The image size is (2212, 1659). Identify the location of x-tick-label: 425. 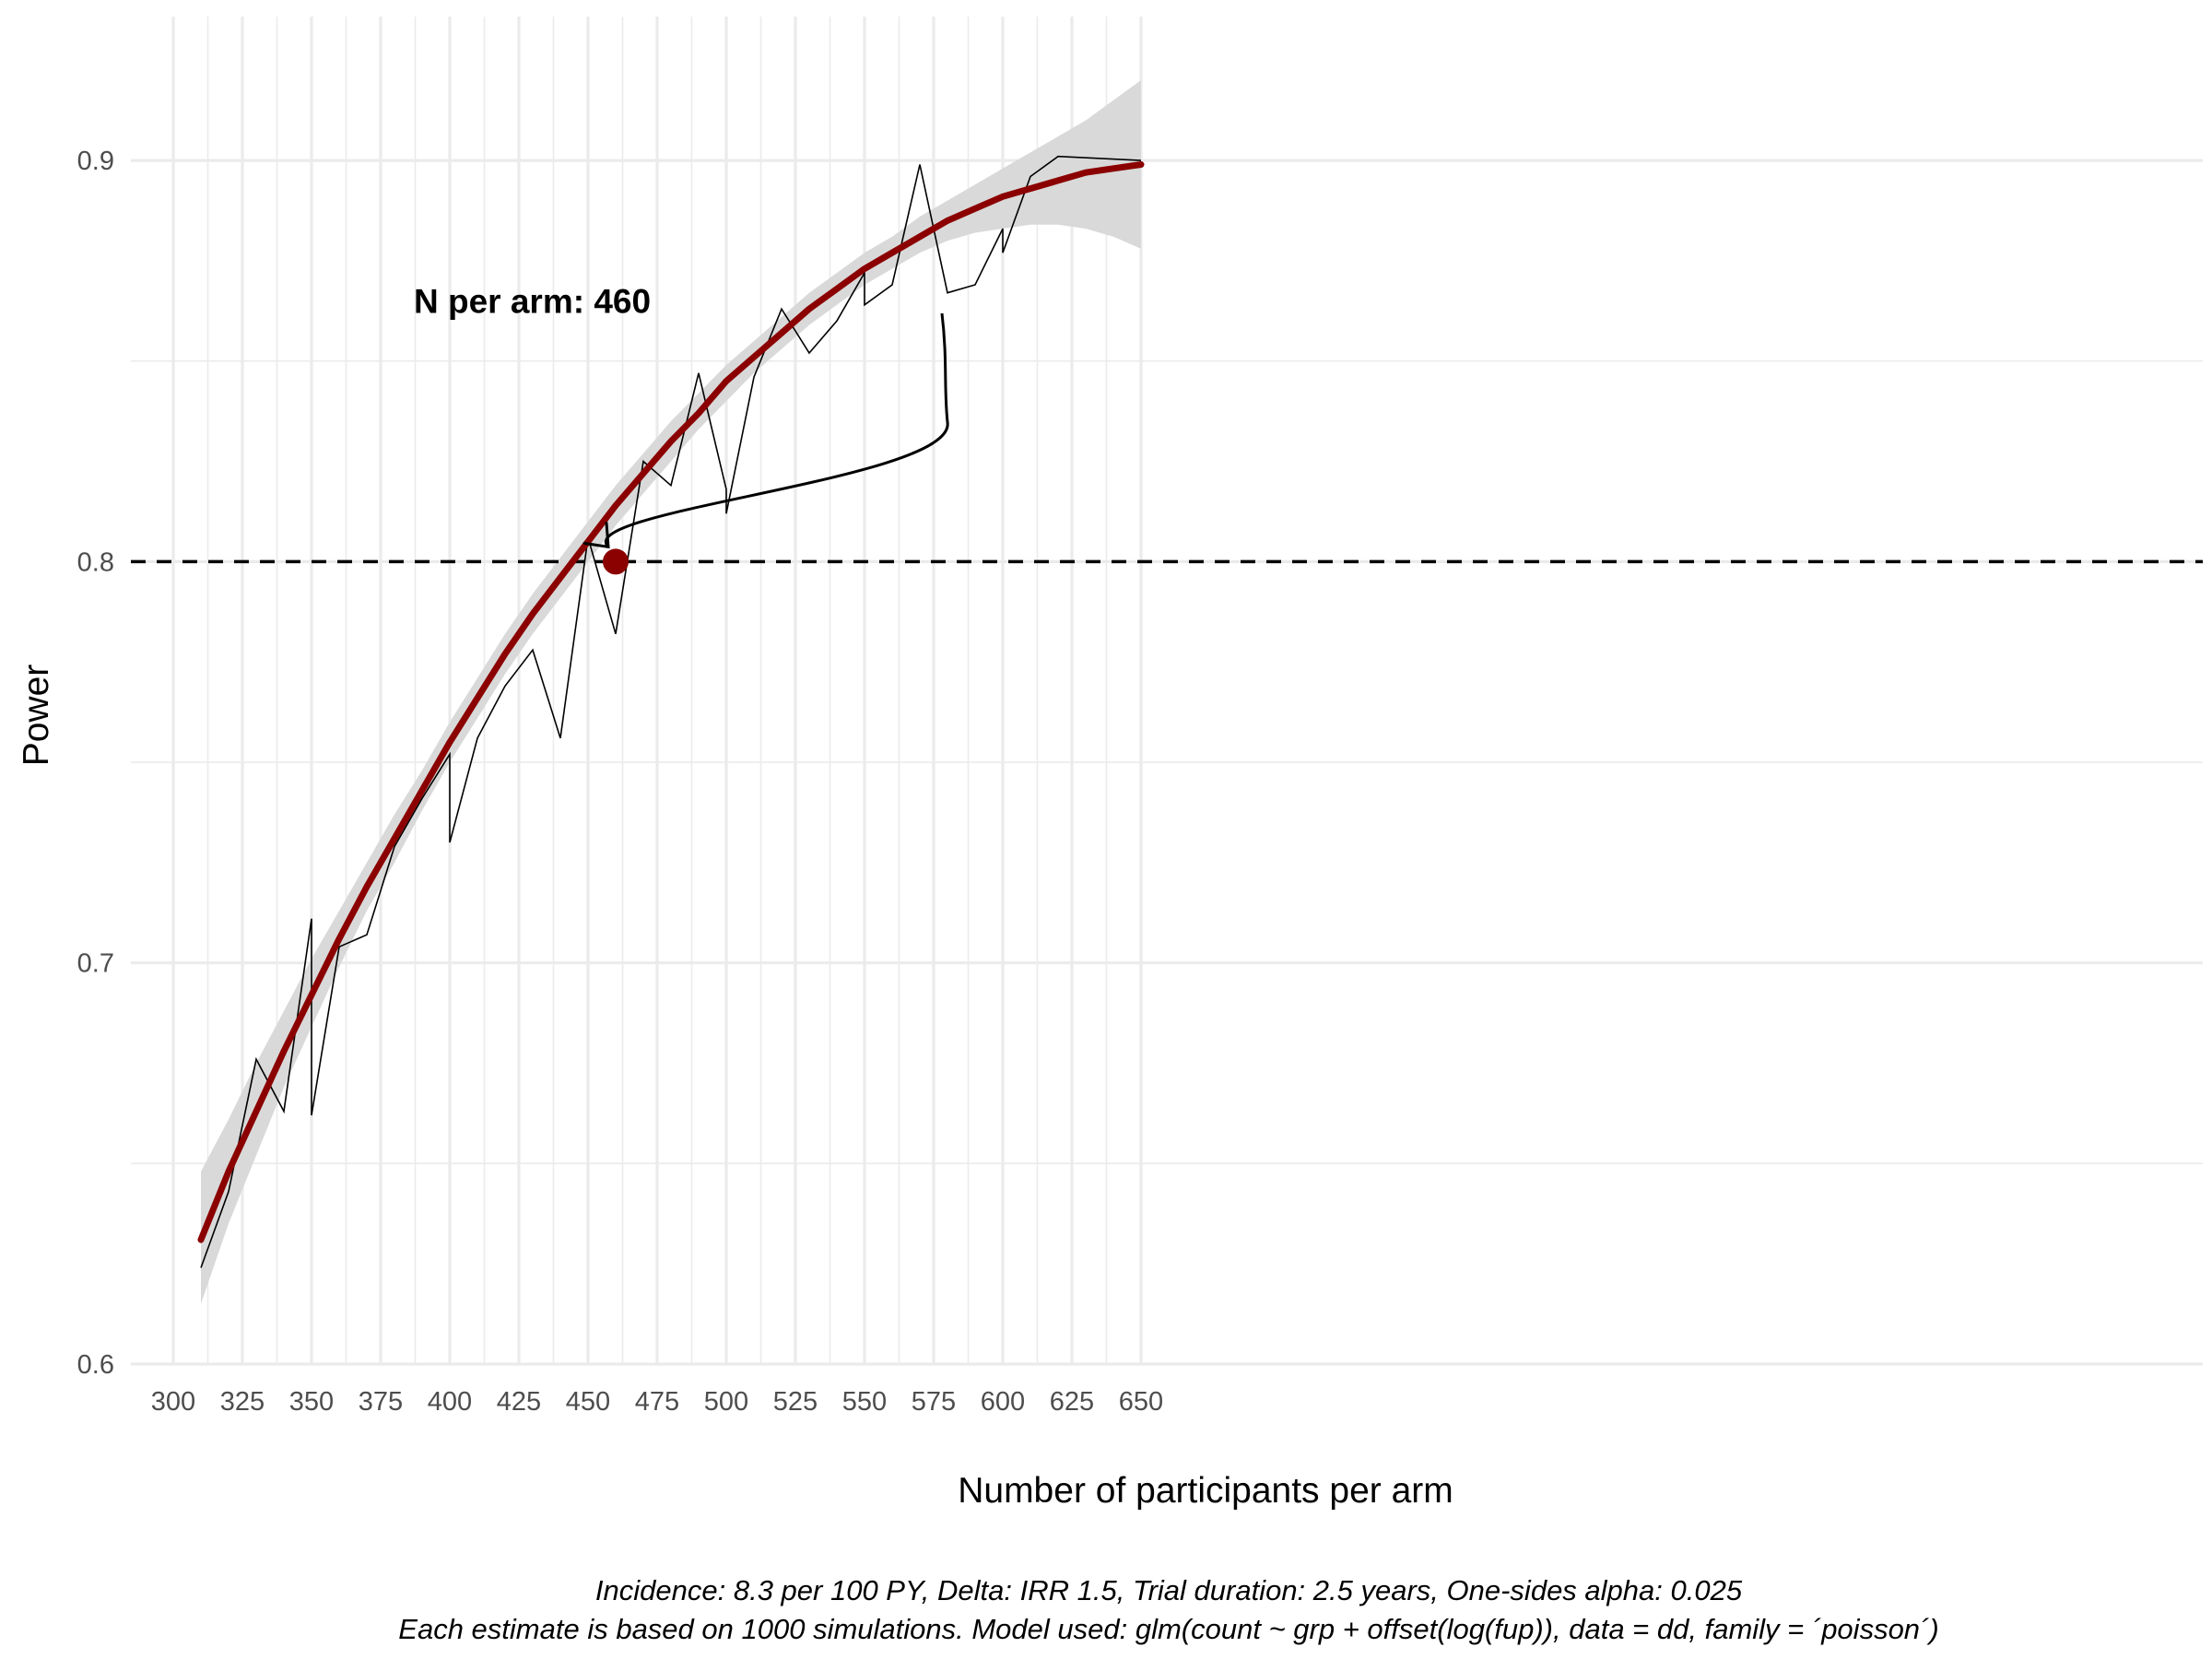
(519, 1402).